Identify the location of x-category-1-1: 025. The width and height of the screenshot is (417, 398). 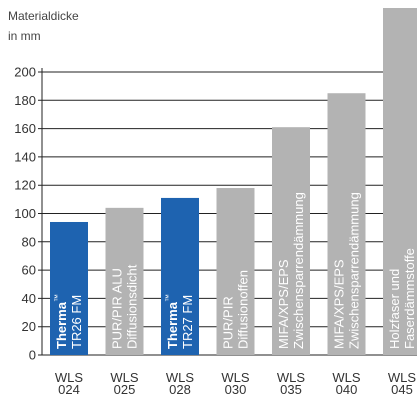
(125, 389).